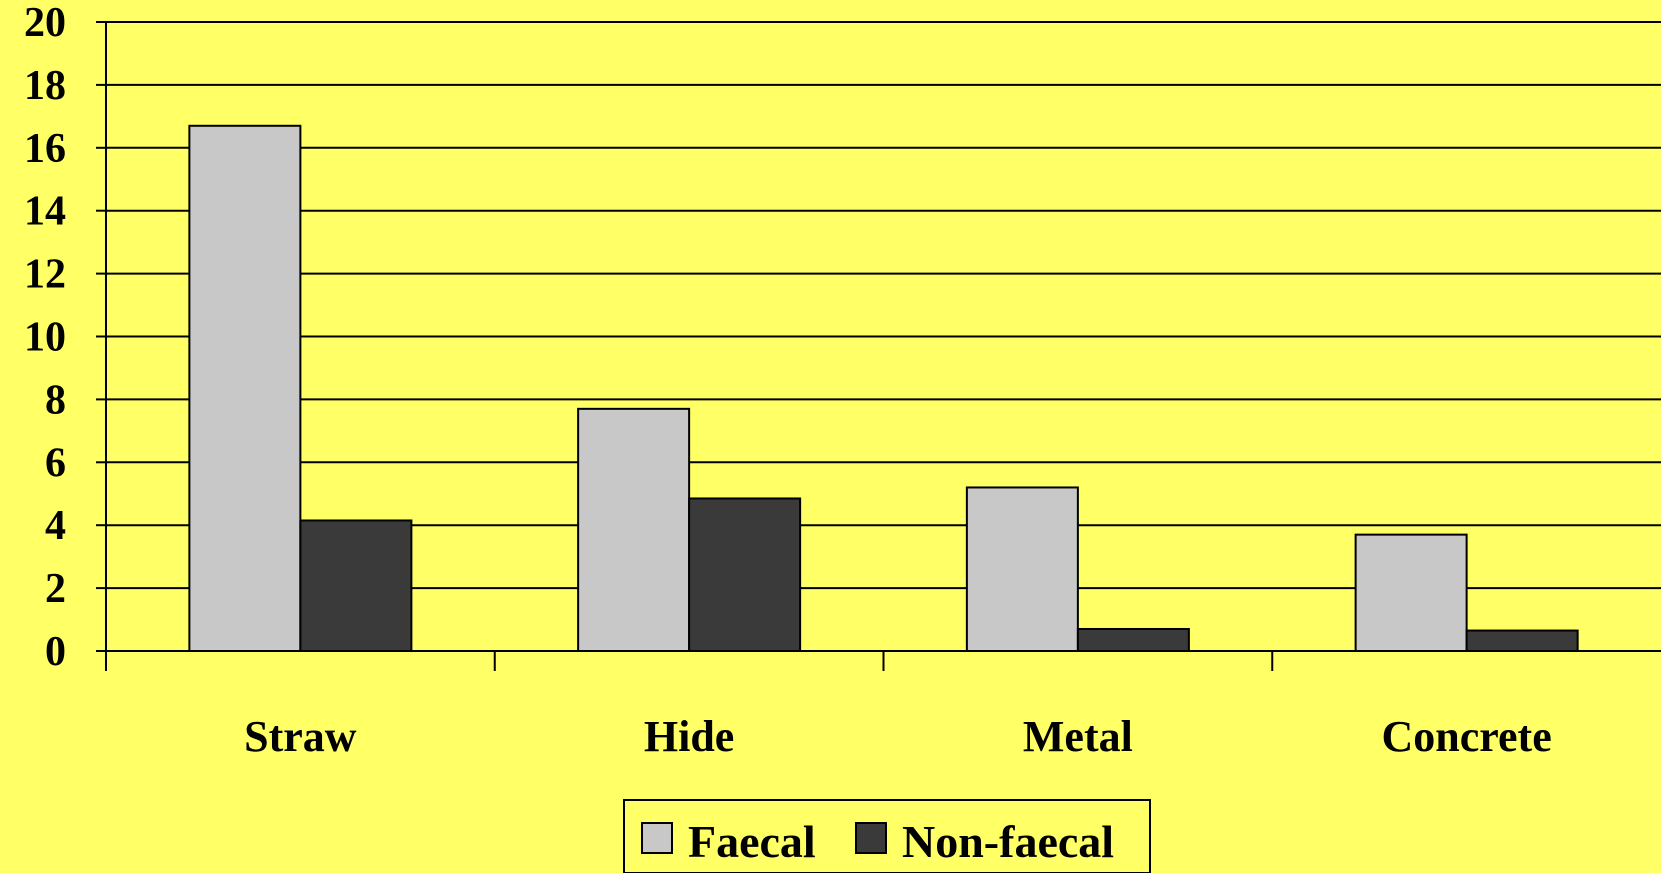 This screenshot has width=1661, height=873. I want to click on y-tick-label: 12, so click(45, 275).